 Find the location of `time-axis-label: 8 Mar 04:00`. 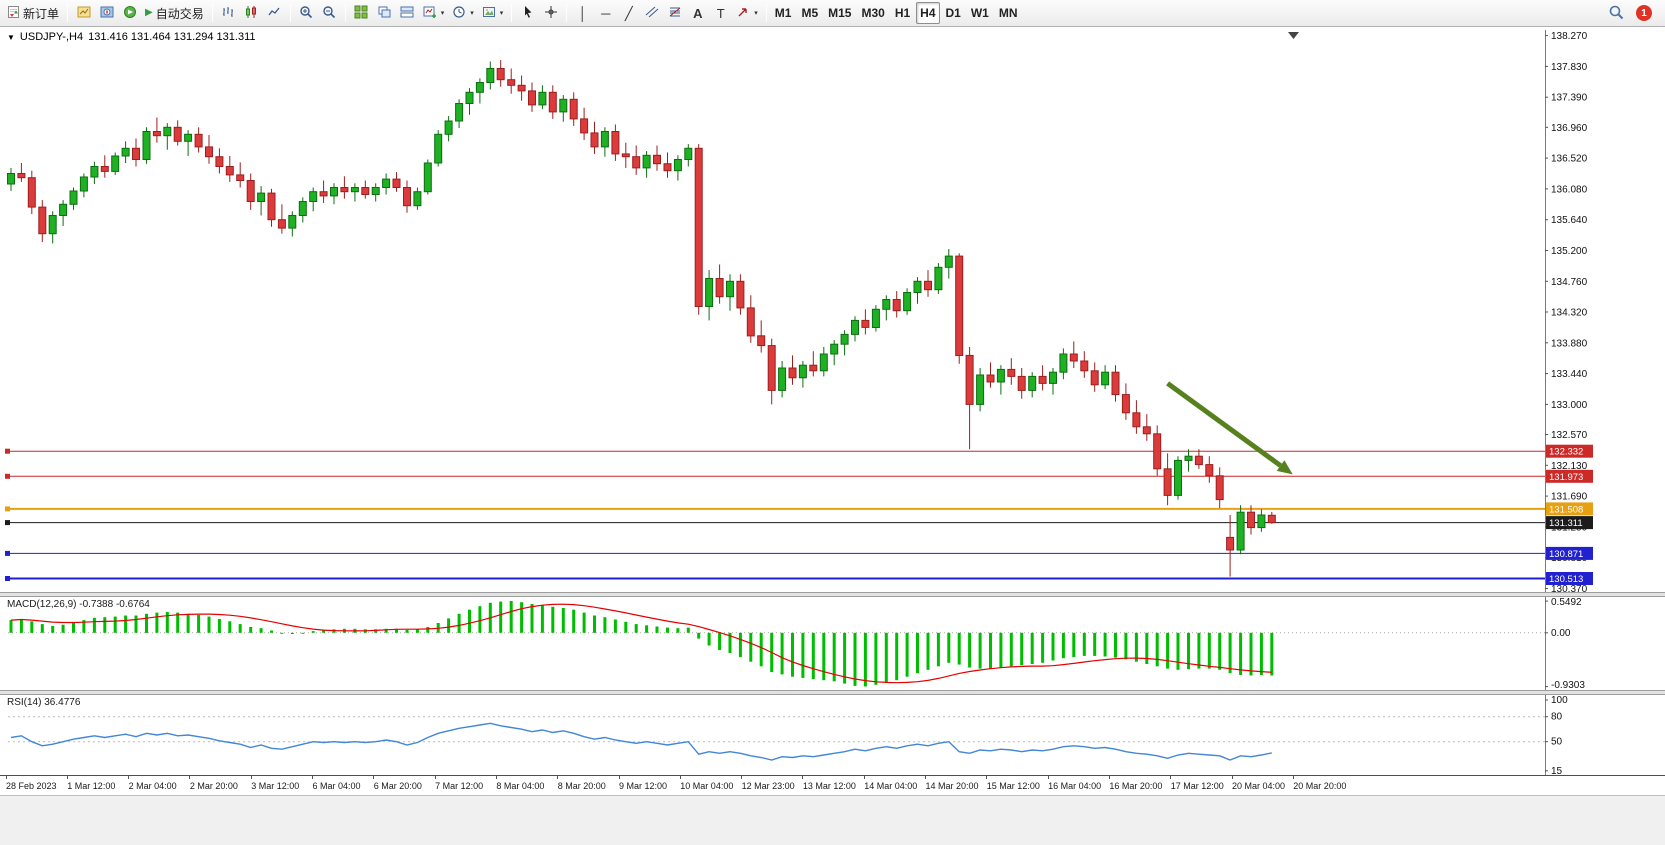

time-axis-label: 8 Mar 04:00 is located at coordinates (520, 786).